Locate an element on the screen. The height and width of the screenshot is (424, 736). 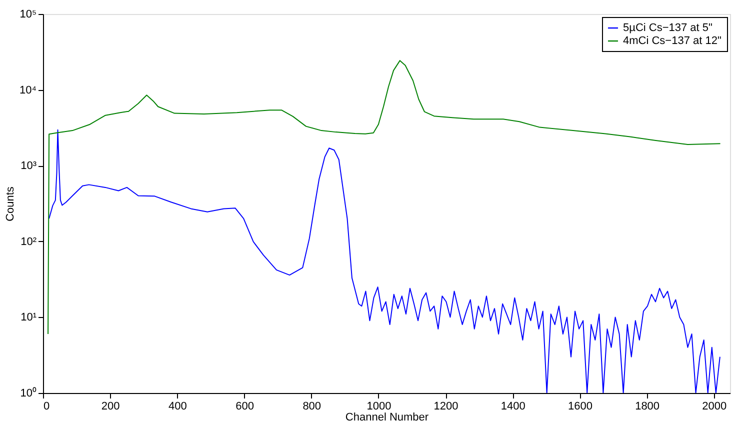
y-tick-label: 10² is located at coordinates (28, 242).